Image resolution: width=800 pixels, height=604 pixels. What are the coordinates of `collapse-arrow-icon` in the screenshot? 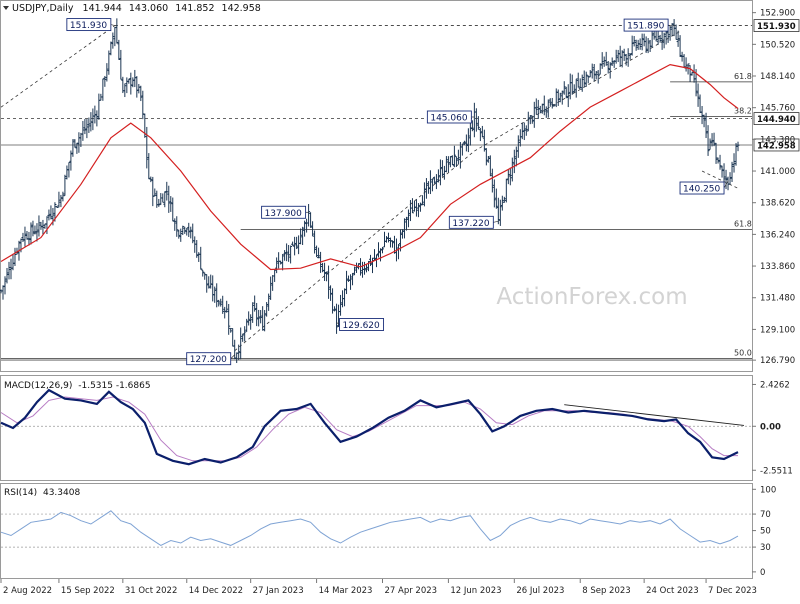 It's located at (6, 8).